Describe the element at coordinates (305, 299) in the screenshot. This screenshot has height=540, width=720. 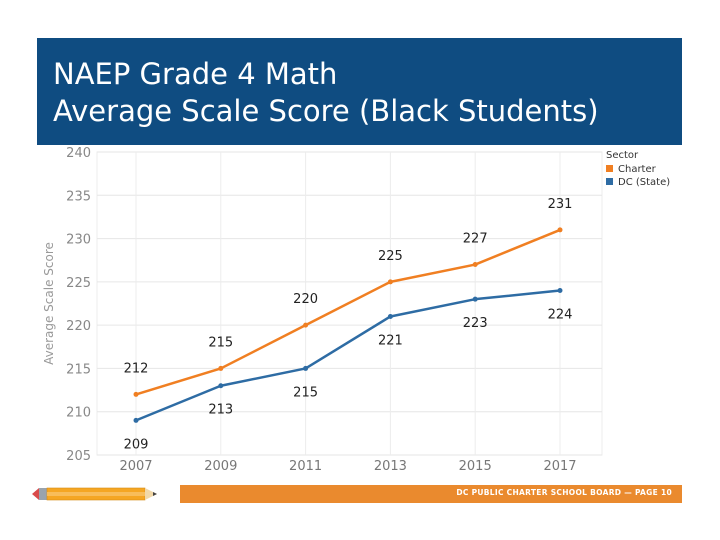
I see `data-label: 220` at that location.